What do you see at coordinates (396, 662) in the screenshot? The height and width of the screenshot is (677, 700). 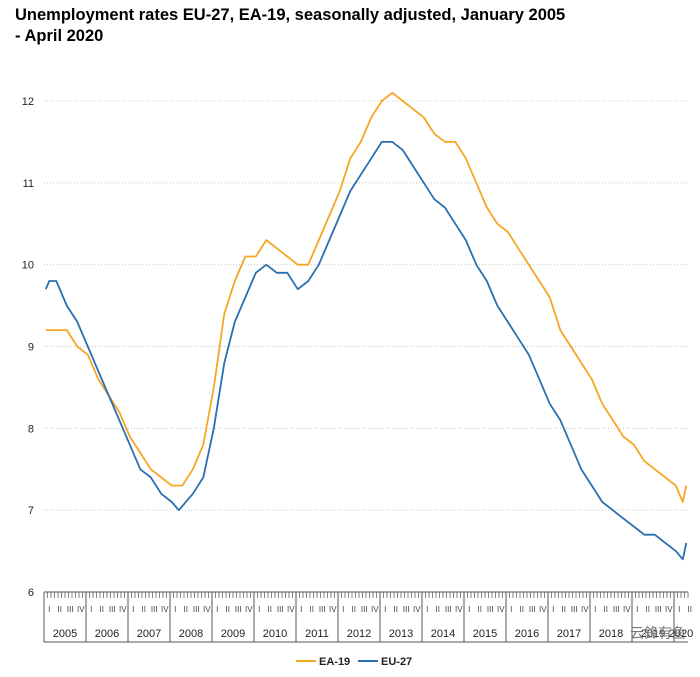 I see `legend-label-eu-27: EU-27` at bounding box center [396, 662].